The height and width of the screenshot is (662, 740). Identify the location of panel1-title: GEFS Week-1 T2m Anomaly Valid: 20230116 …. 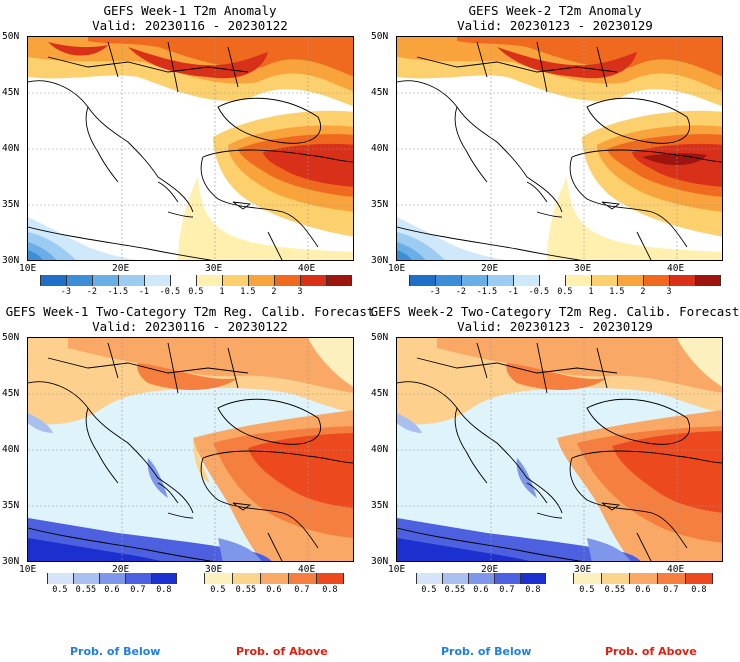
(190, 18).